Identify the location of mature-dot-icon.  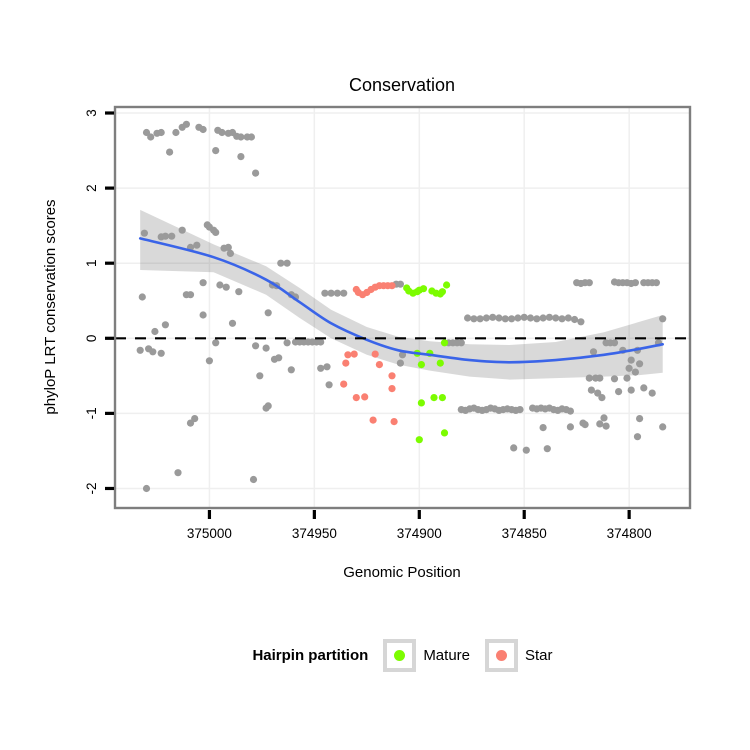
(400, 655).